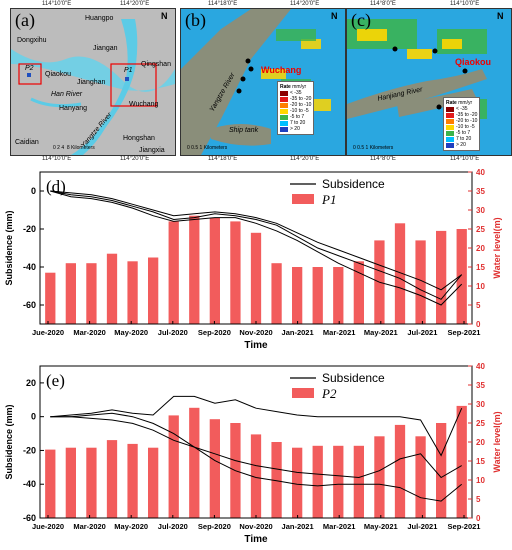  I want to click on map-a-drawing, so click(93, 82).